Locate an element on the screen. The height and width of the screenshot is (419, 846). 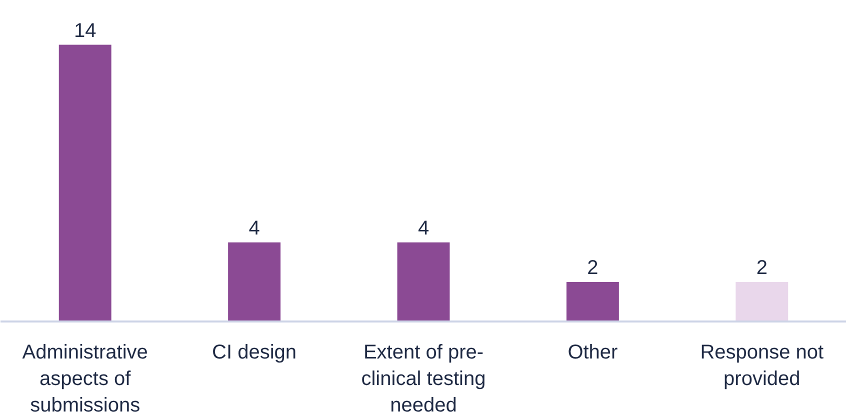
x-tick-label: CI design is located at coordinates (254, 353).